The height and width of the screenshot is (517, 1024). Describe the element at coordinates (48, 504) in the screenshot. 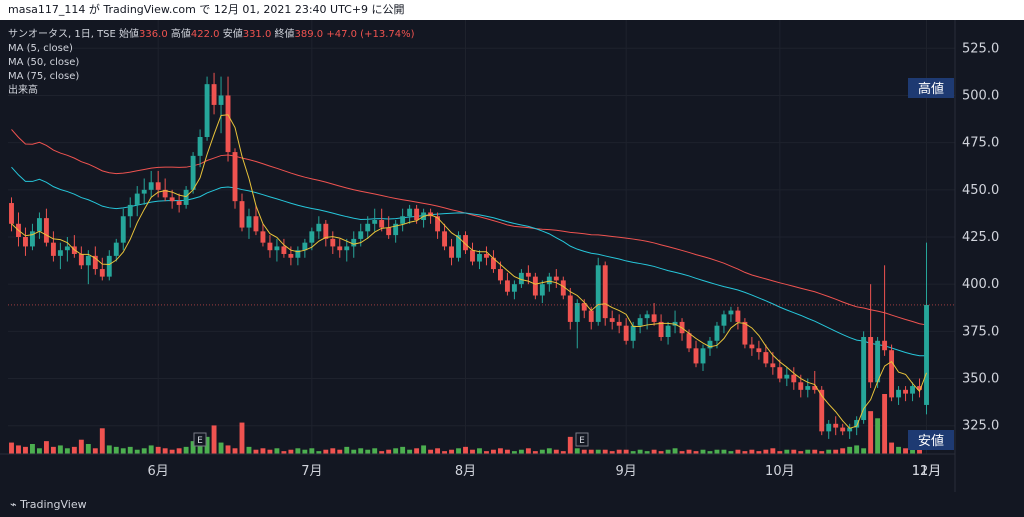

I see `tradingview-logo: ⌁ TradingView` at that location.